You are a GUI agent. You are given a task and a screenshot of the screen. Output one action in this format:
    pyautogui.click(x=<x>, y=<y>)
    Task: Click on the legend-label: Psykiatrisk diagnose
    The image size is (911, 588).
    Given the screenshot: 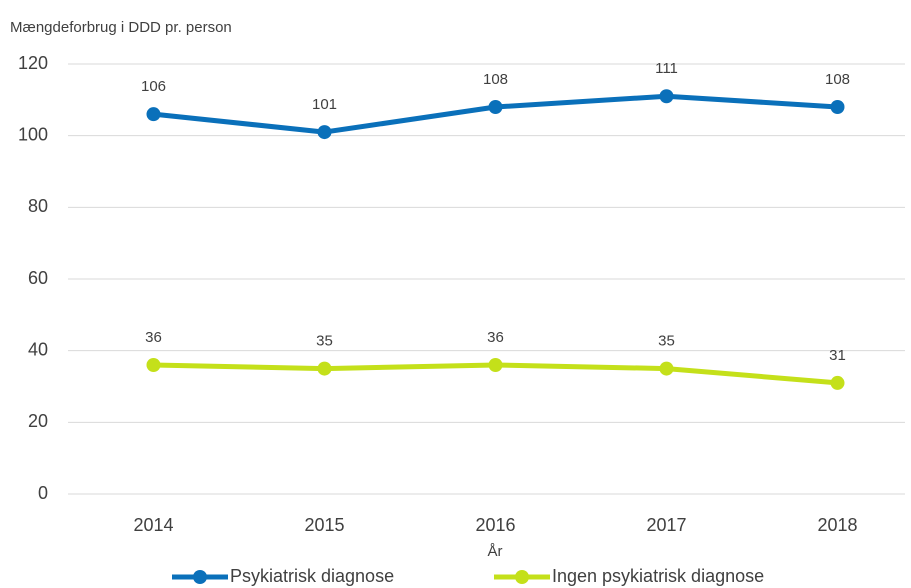 What is the action you would take?
    pyautogui.click(x=312, y=576)
    